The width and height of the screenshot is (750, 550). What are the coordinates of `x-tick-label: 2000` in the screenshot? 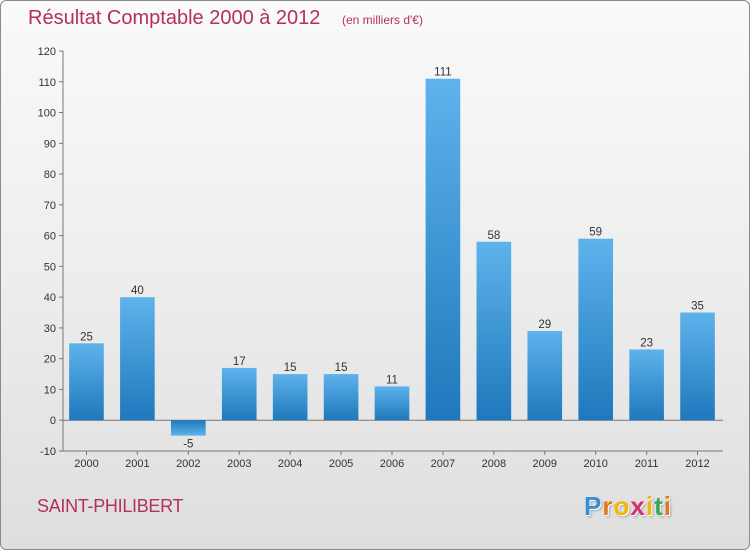 It's located at (86, 464).